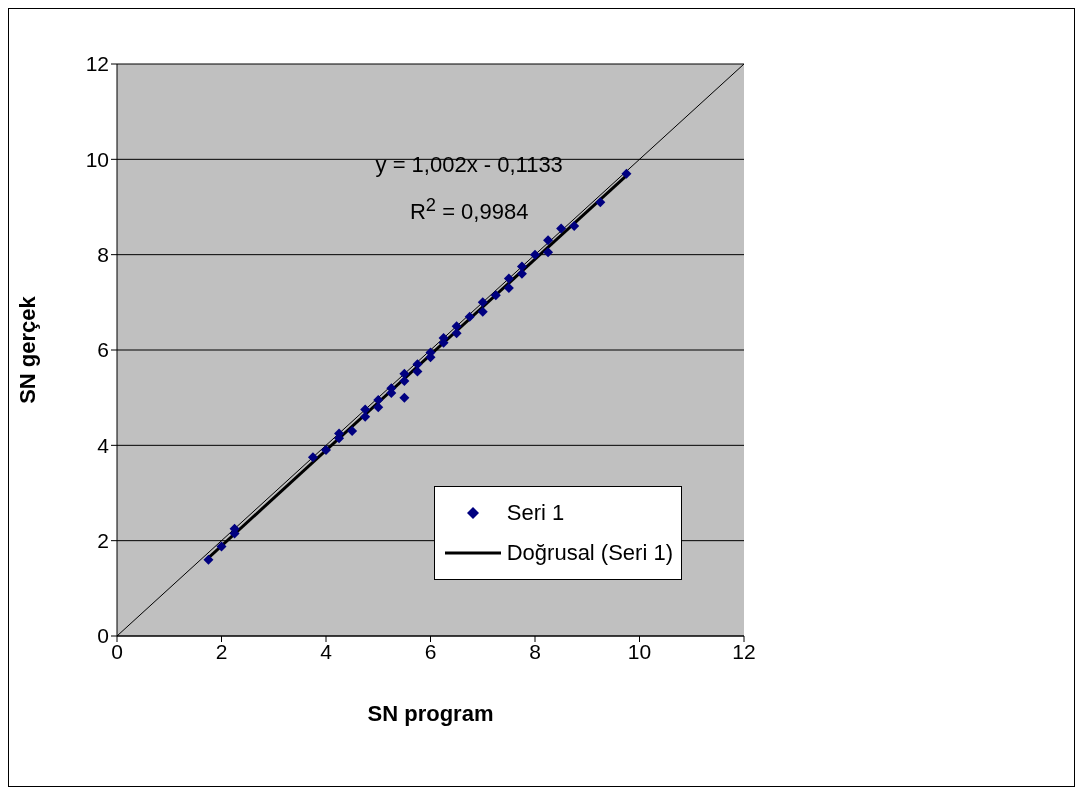  I want to click on annotation: y = 1,002x - 0,1133, so click(469, 165).